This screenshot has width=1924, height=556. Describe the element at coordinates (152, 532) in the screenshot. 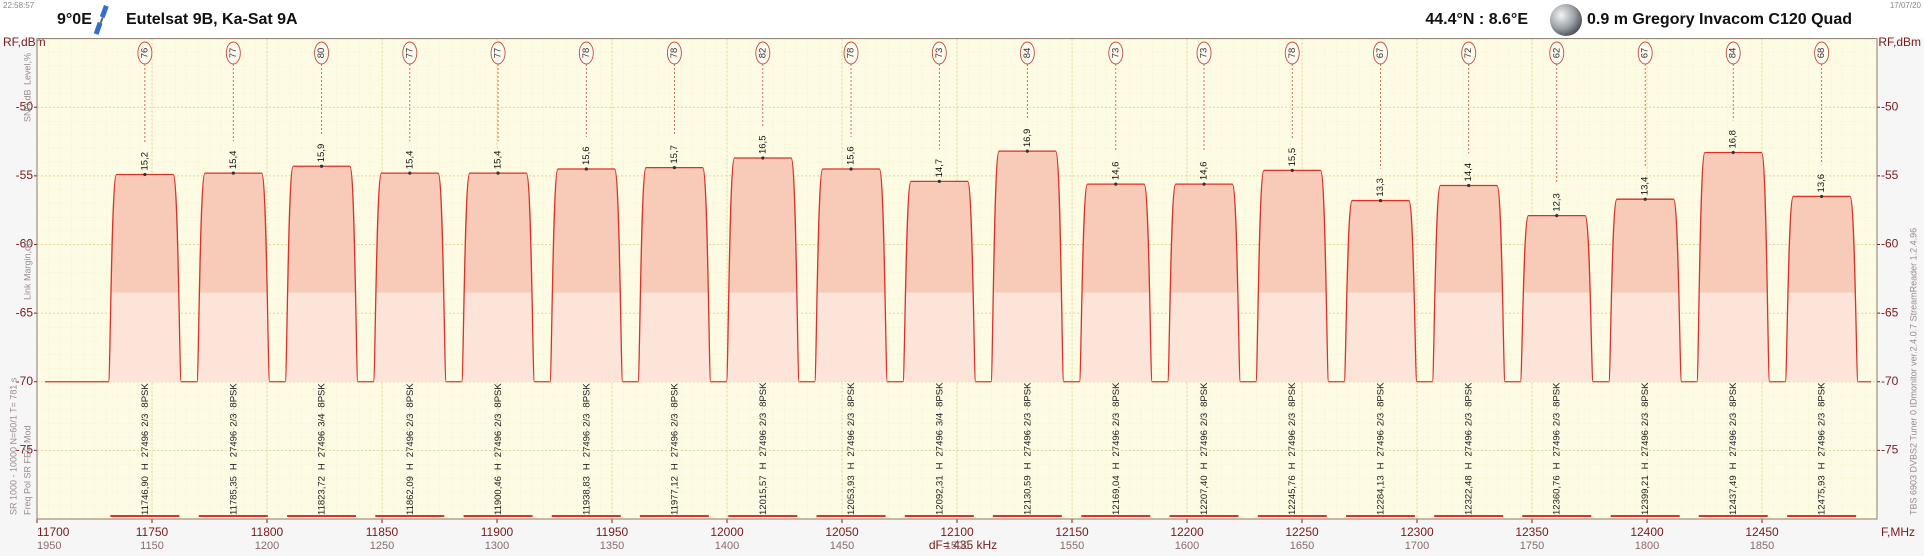

I see `x-tick-label: 11750` at that location.